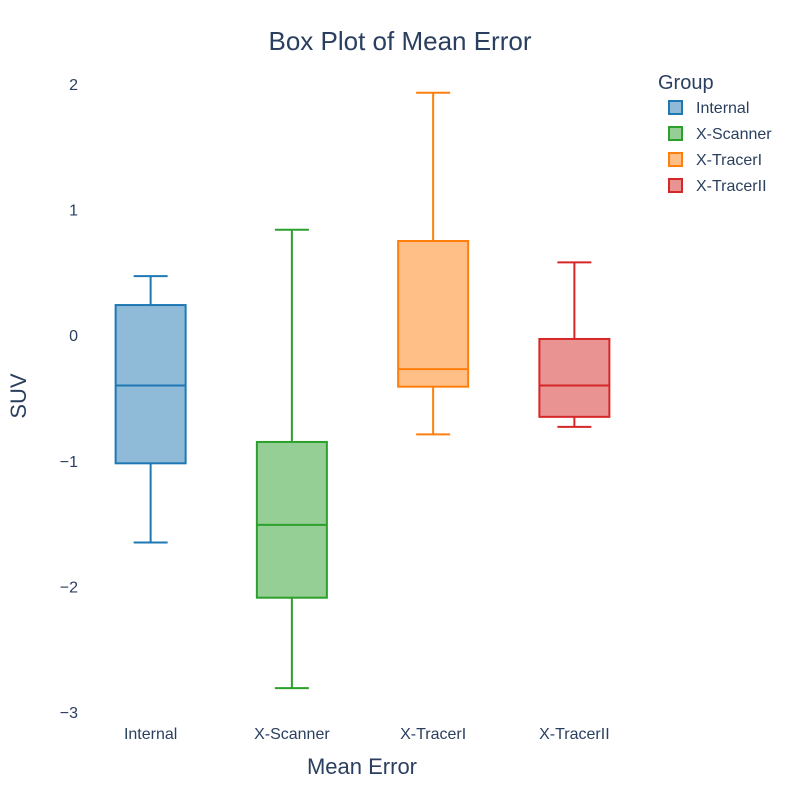  Describe the element at coordinates (433, 734) in the screenshot. I see `x-tick-label: X-TracerI` at that location.